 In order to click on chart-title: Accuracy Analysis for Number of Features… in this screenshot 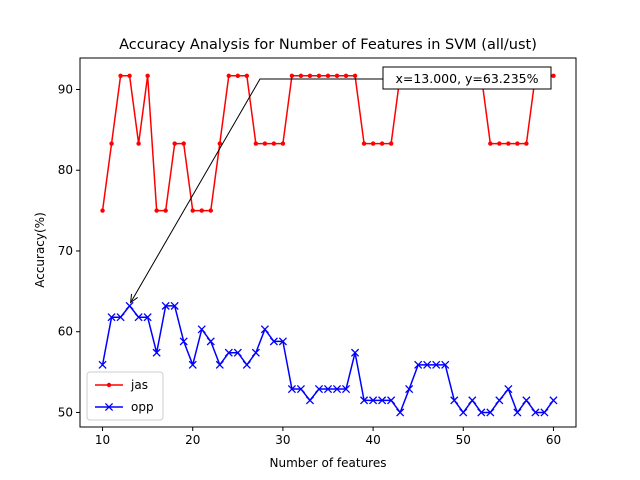, I will do `click(328, 45)`.